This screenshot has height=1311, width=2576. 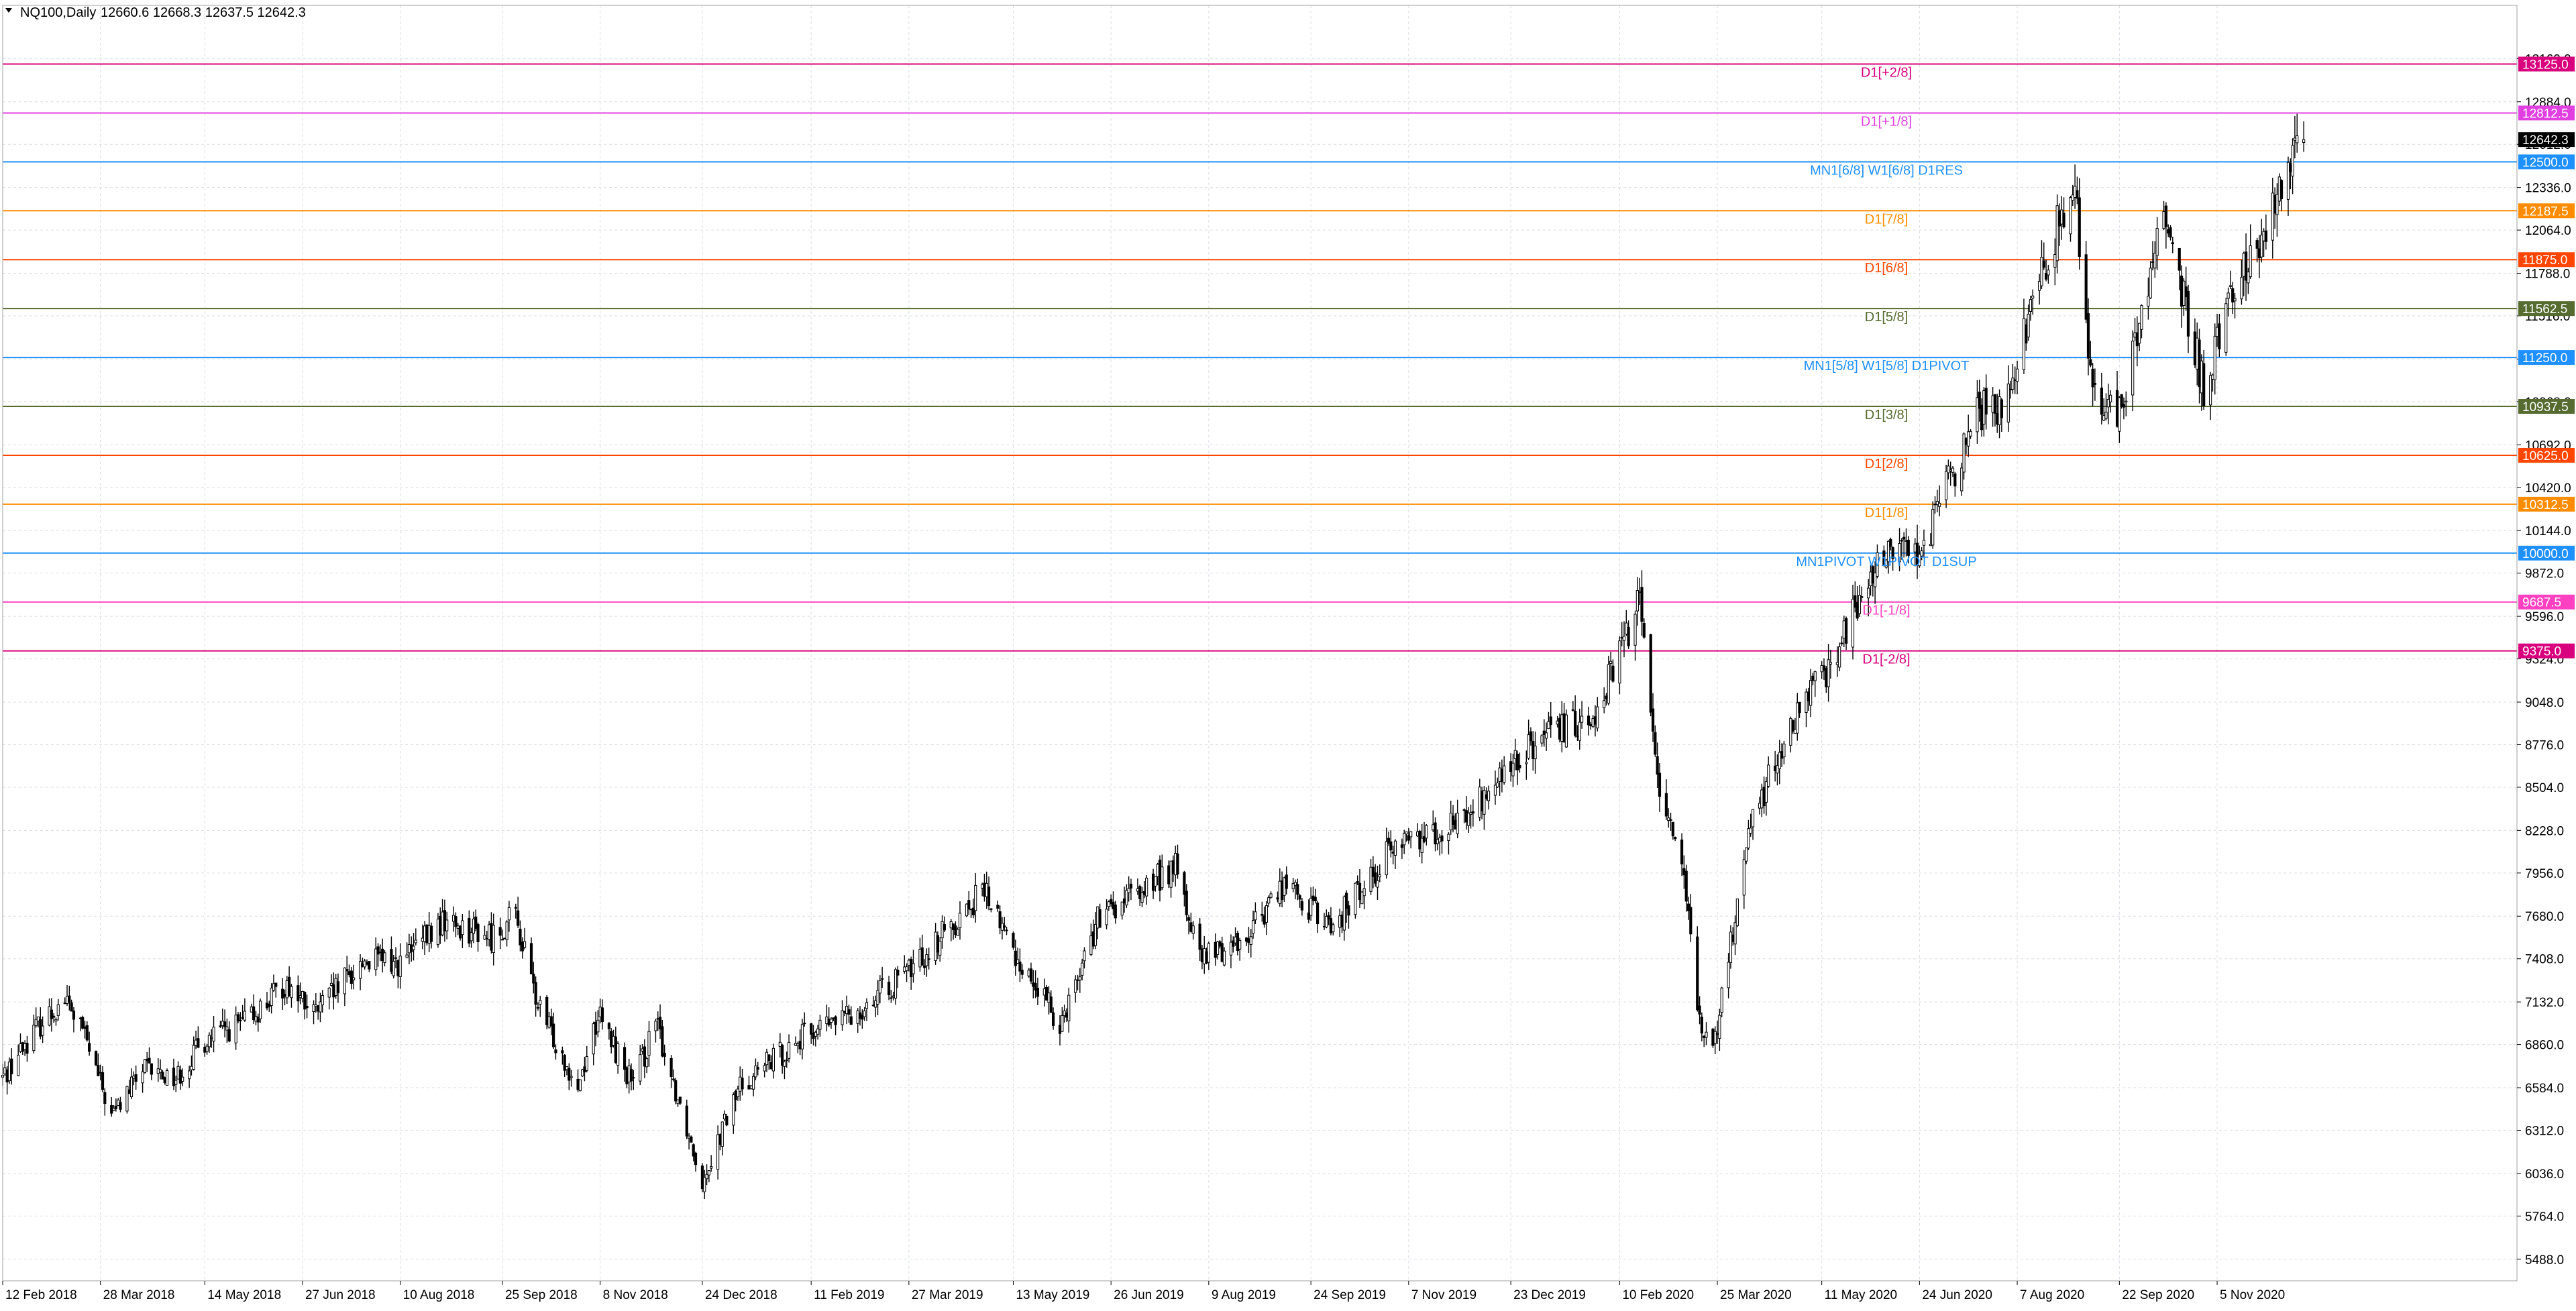 What do you see at coordinates (2545, 65) in the screenshot?
I see `level-price-tag-label: 13125.0` at bounding box center [2545, 65].